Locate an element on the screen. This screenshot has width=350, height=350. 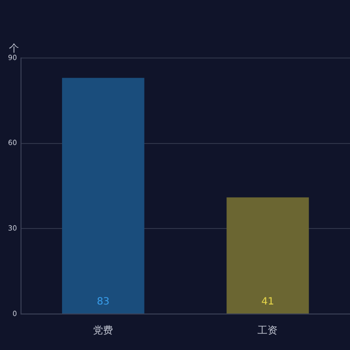
data-label: 41 is located at coordinates (267, 302).